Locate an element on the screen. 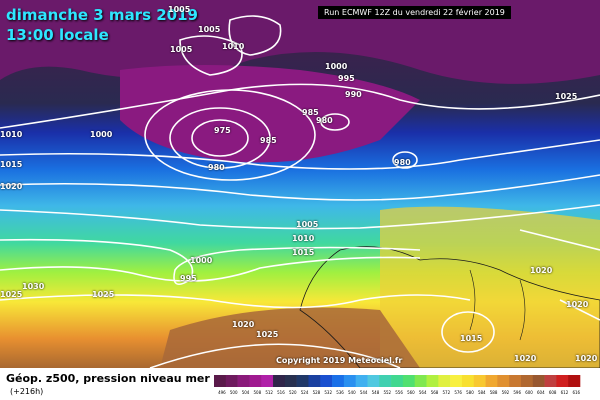  tick-label: 540 is located at coordinates (352, 392).